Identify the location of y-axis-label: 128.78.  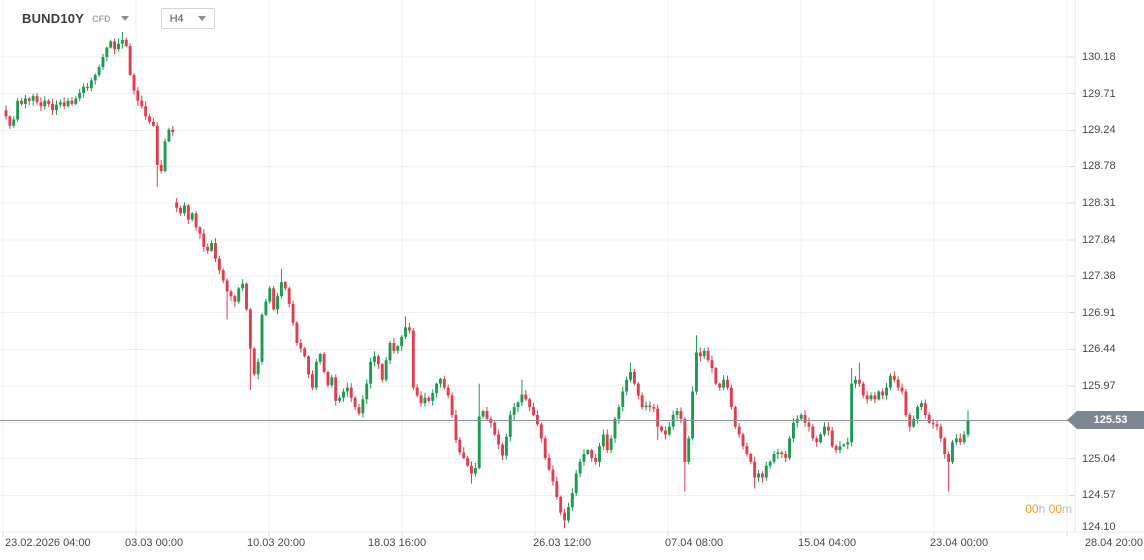
(1099, 166).